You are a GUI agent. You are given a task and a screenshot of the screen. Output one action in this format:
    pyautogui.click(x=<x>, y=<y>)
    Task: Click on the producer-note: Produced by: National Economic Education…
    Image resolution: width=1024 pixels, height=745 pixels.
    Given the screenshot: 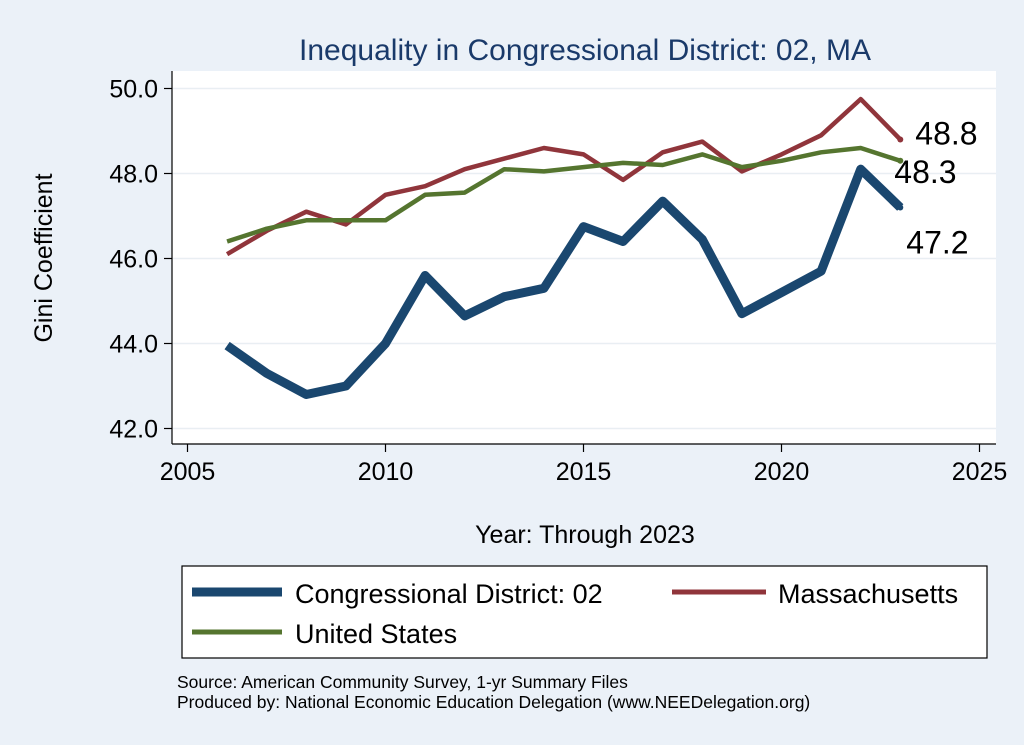 What is the action you would take?
    pyautogui.click(x=493, y=702)
    